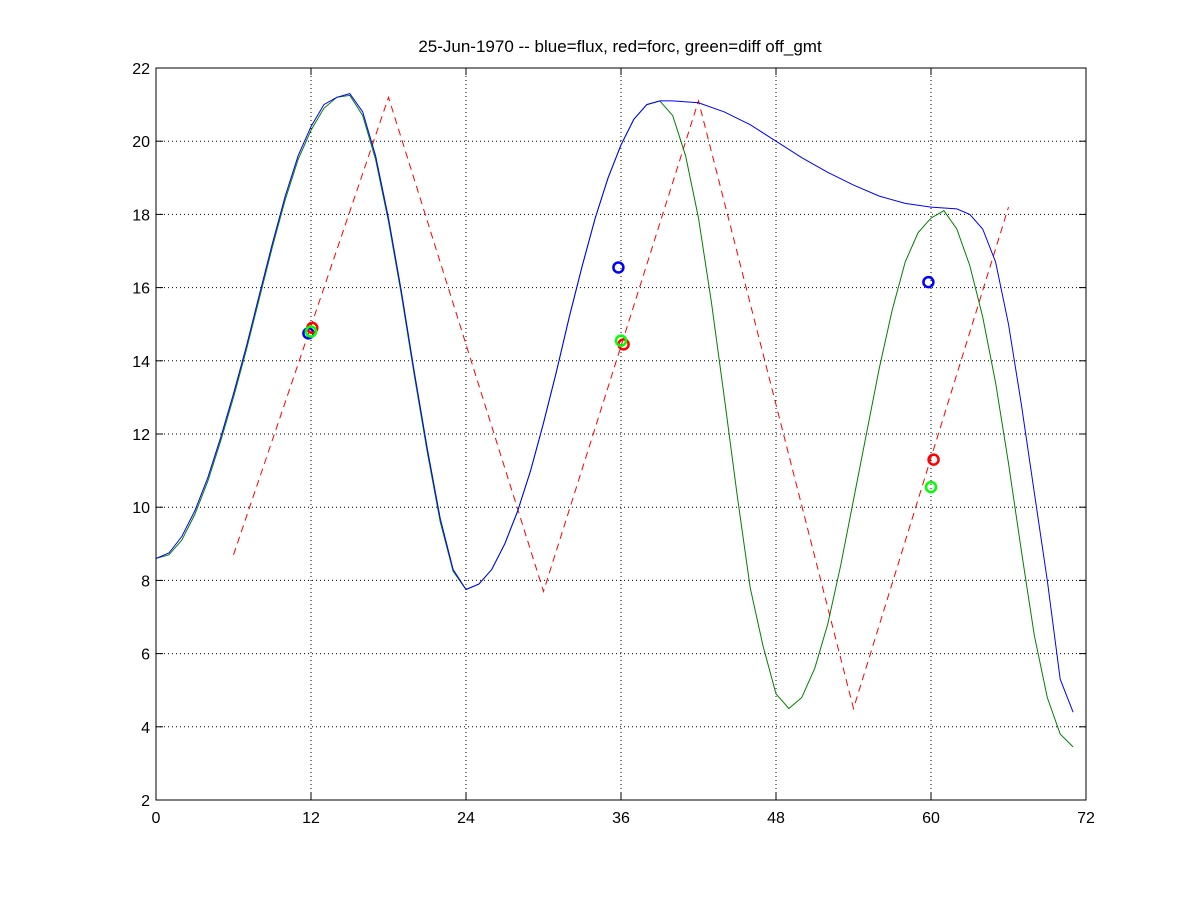  Describe the element at coordinates (156, 818) in the screenshot. I see `x-tick-label: 0` at that location.